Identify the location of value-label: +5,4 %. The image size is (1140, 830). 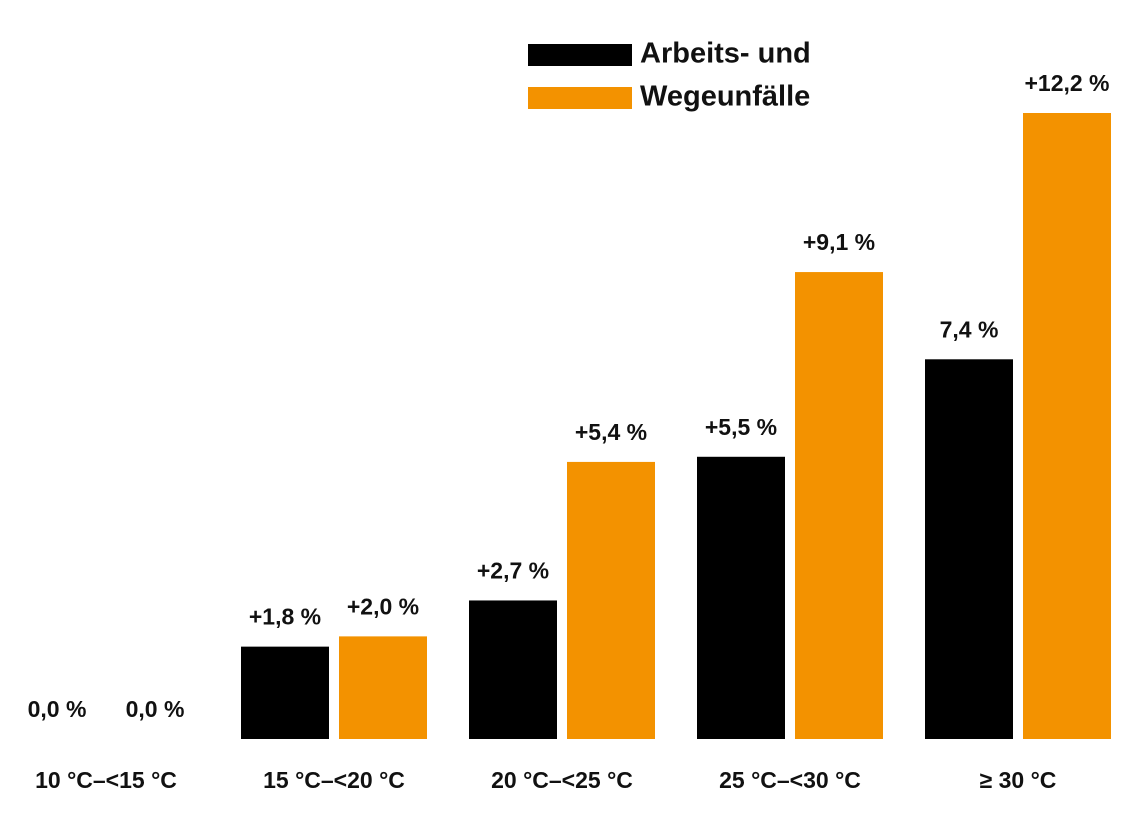
(611, 432).